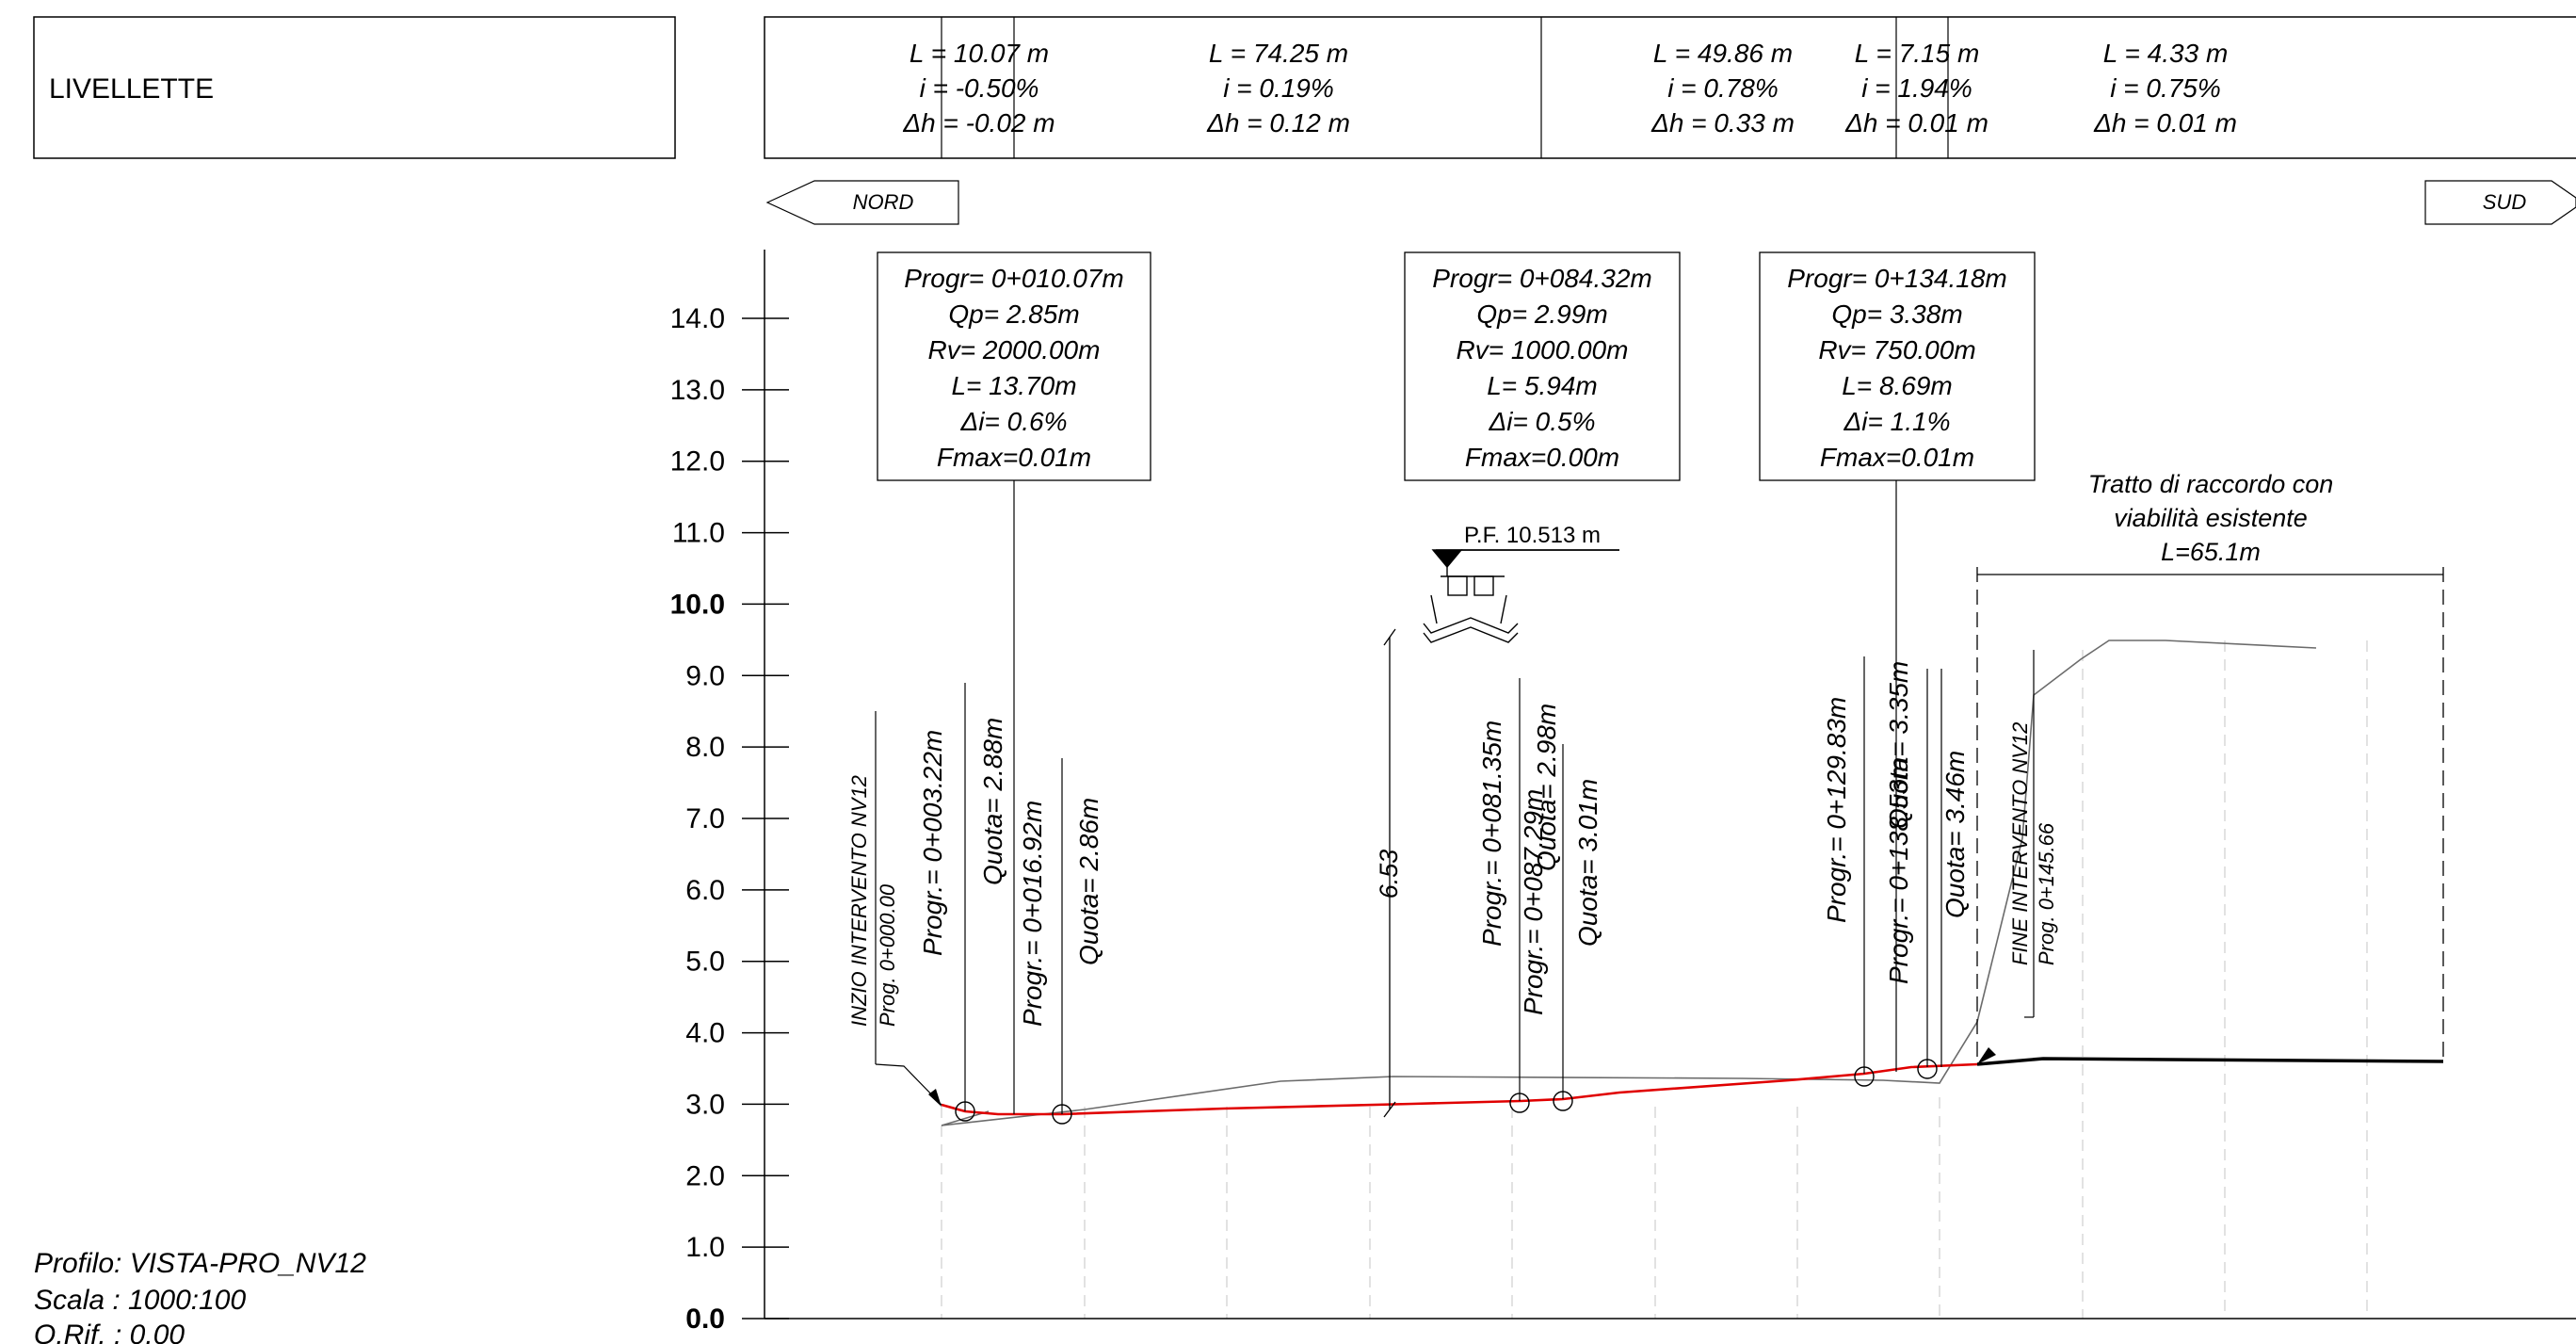 This screenshot has height=1344, width=2576. I want to click on axis-tick-label: 2.0, so click(705, 1175).